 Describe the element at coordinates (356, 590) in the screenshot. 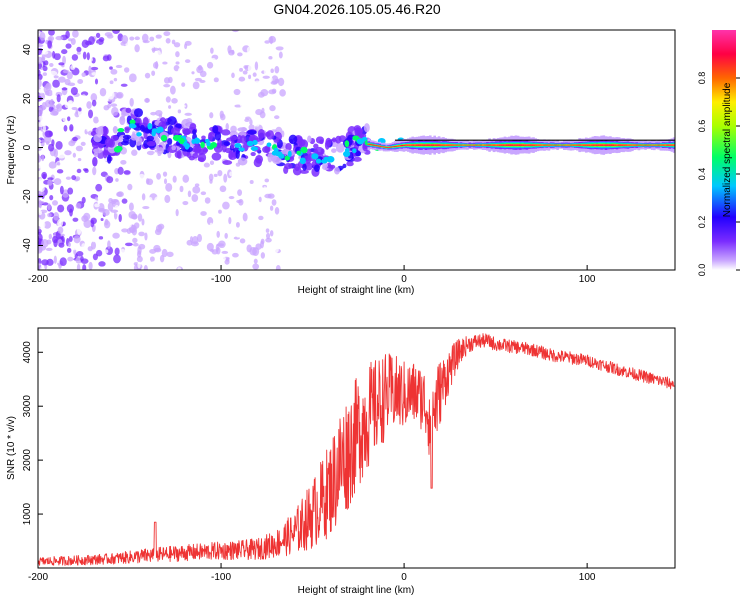

I see `snr-x-label: Height of straight line (km)` at that location.